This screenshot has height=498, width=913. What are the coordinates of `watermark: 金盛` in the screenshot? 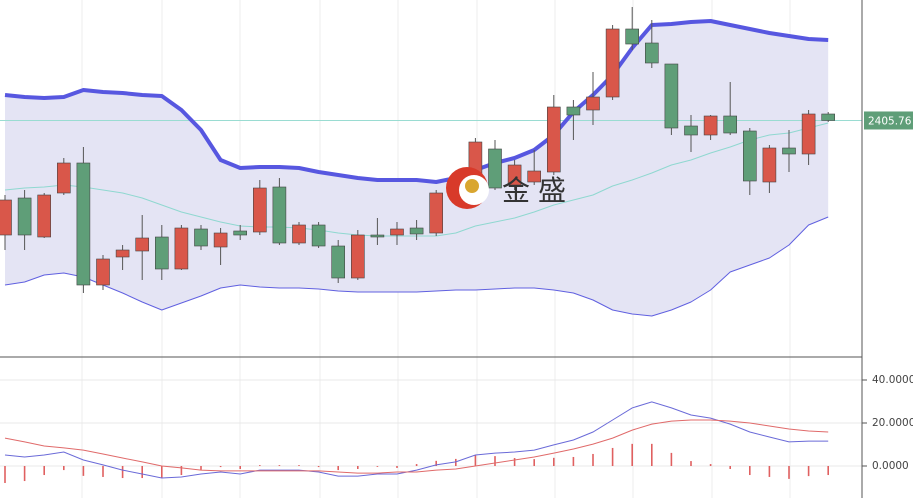 It's located at (538, 190).